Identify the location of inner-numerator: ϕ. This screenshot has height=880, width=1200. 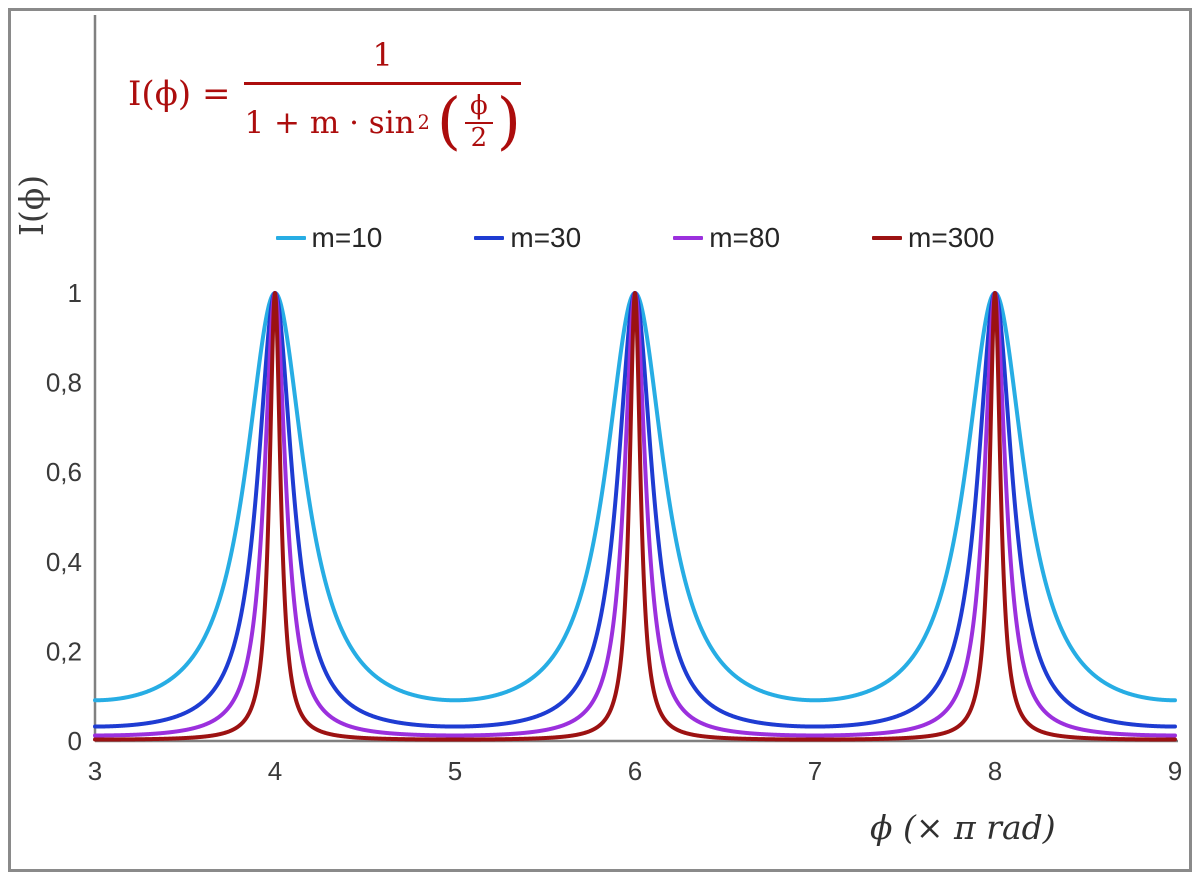
(479, 106).